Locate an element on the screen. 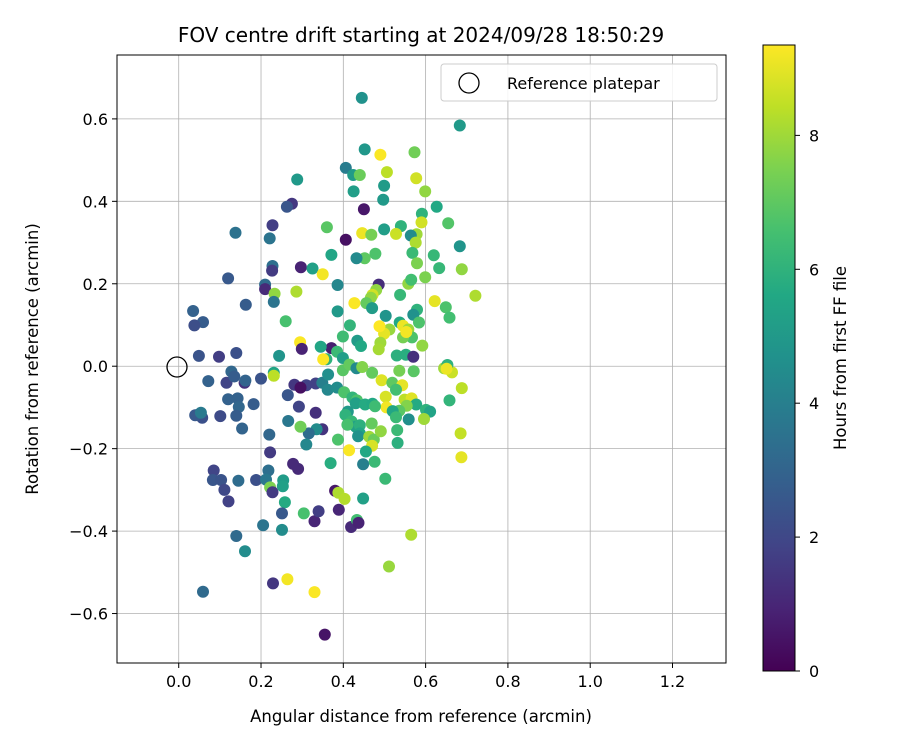  y-tick-label: 0.4 is located at coordinates (95, 201).